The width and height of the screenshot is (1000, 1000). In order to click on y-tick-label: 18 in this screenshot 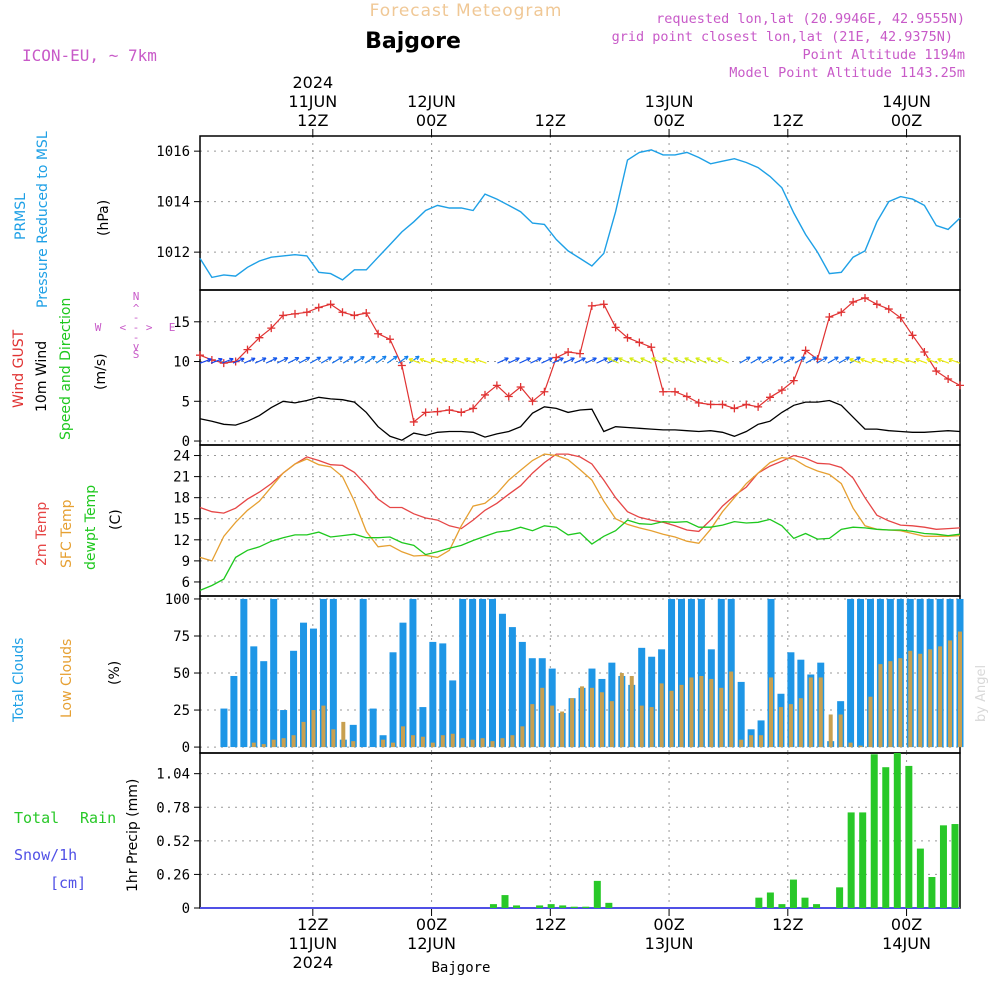, I will do `click(181, 499)`.